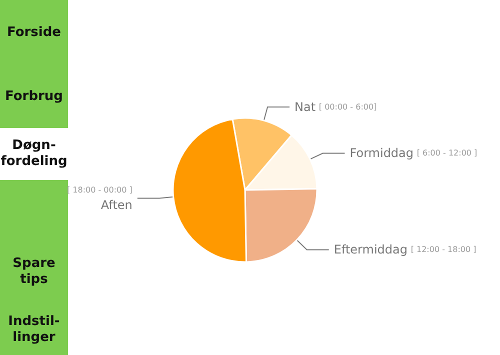 The width and height of the screenshot is (500, 355). I want to click on slice-label: Eftermiddag [ 12:00 - 18:00 ], so click(405, 249).